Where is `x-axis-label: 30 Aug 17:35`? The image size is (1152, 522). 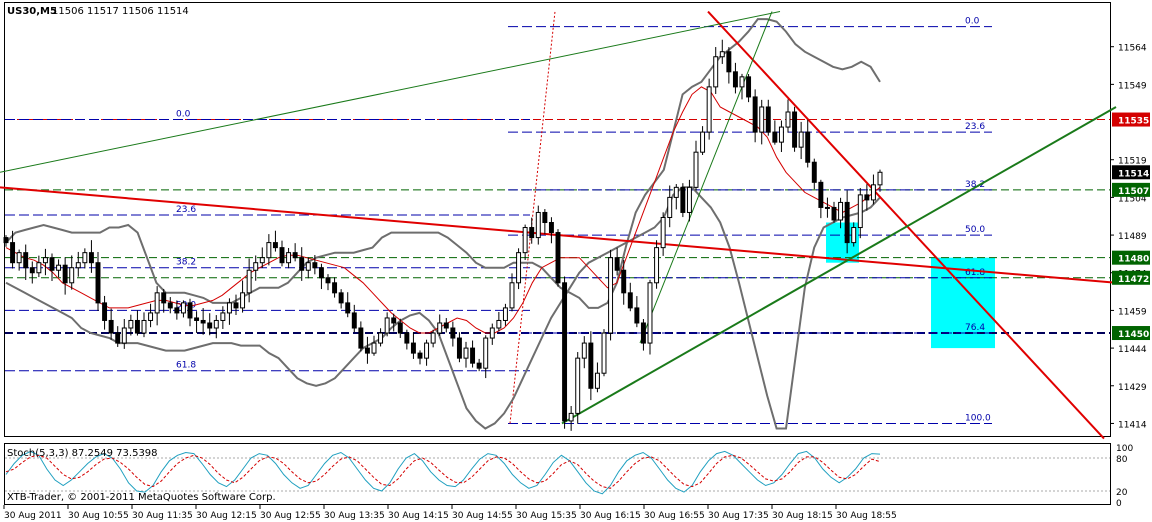 x-axis-label: 30 Aug 17:35 is located at coordinates (738, 516).